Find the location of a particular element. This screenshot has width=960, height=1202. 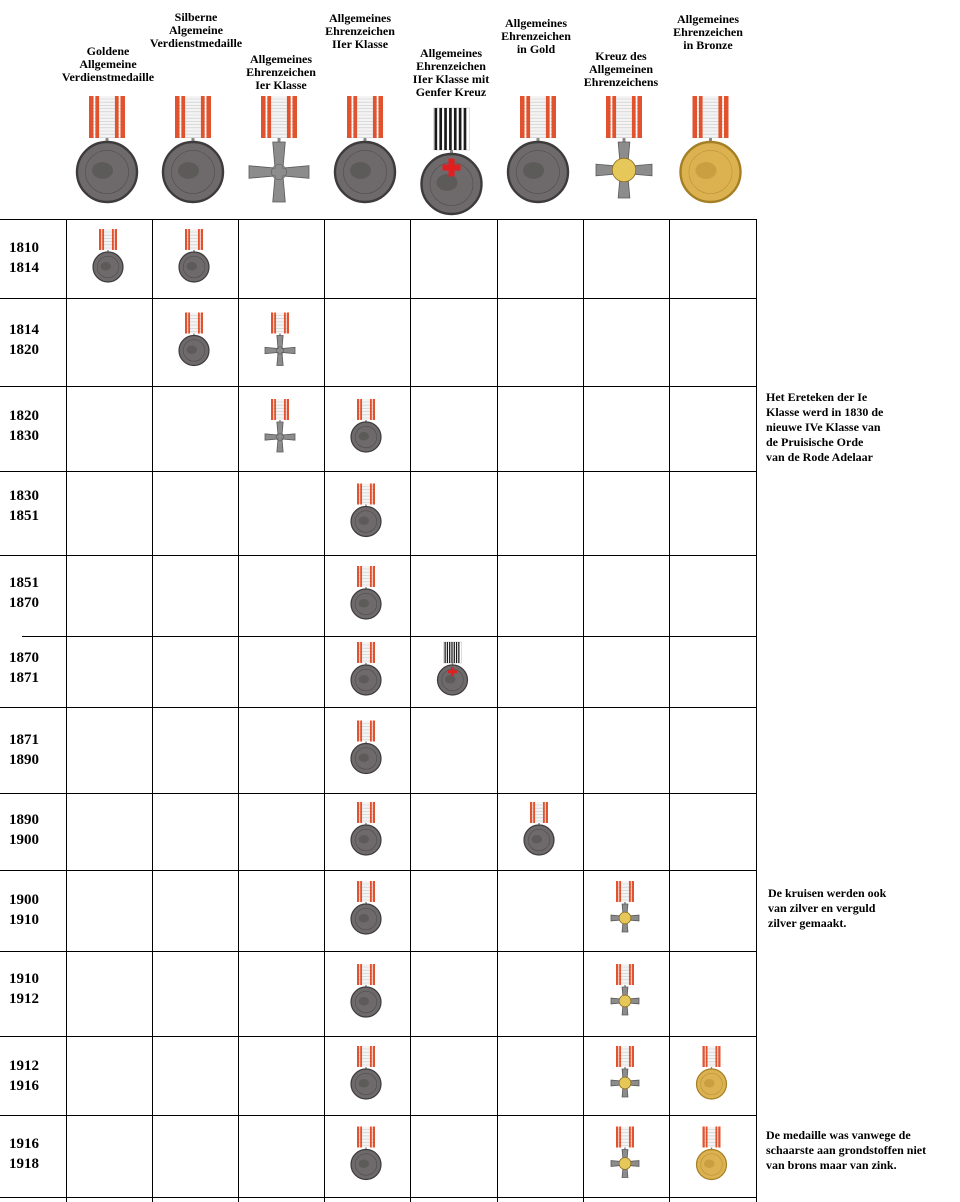

column-header-honour-badge-1st-class: Allgemeines Ehrenzeichen Ier Klasse is located at coordinates (281, 72).